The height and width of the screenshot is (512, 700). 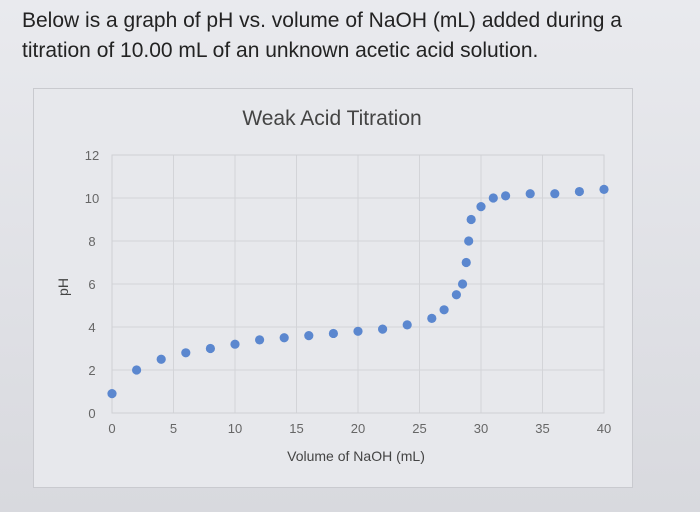 I want to click on x-tick-label: 10, so click(x=235, y=428).